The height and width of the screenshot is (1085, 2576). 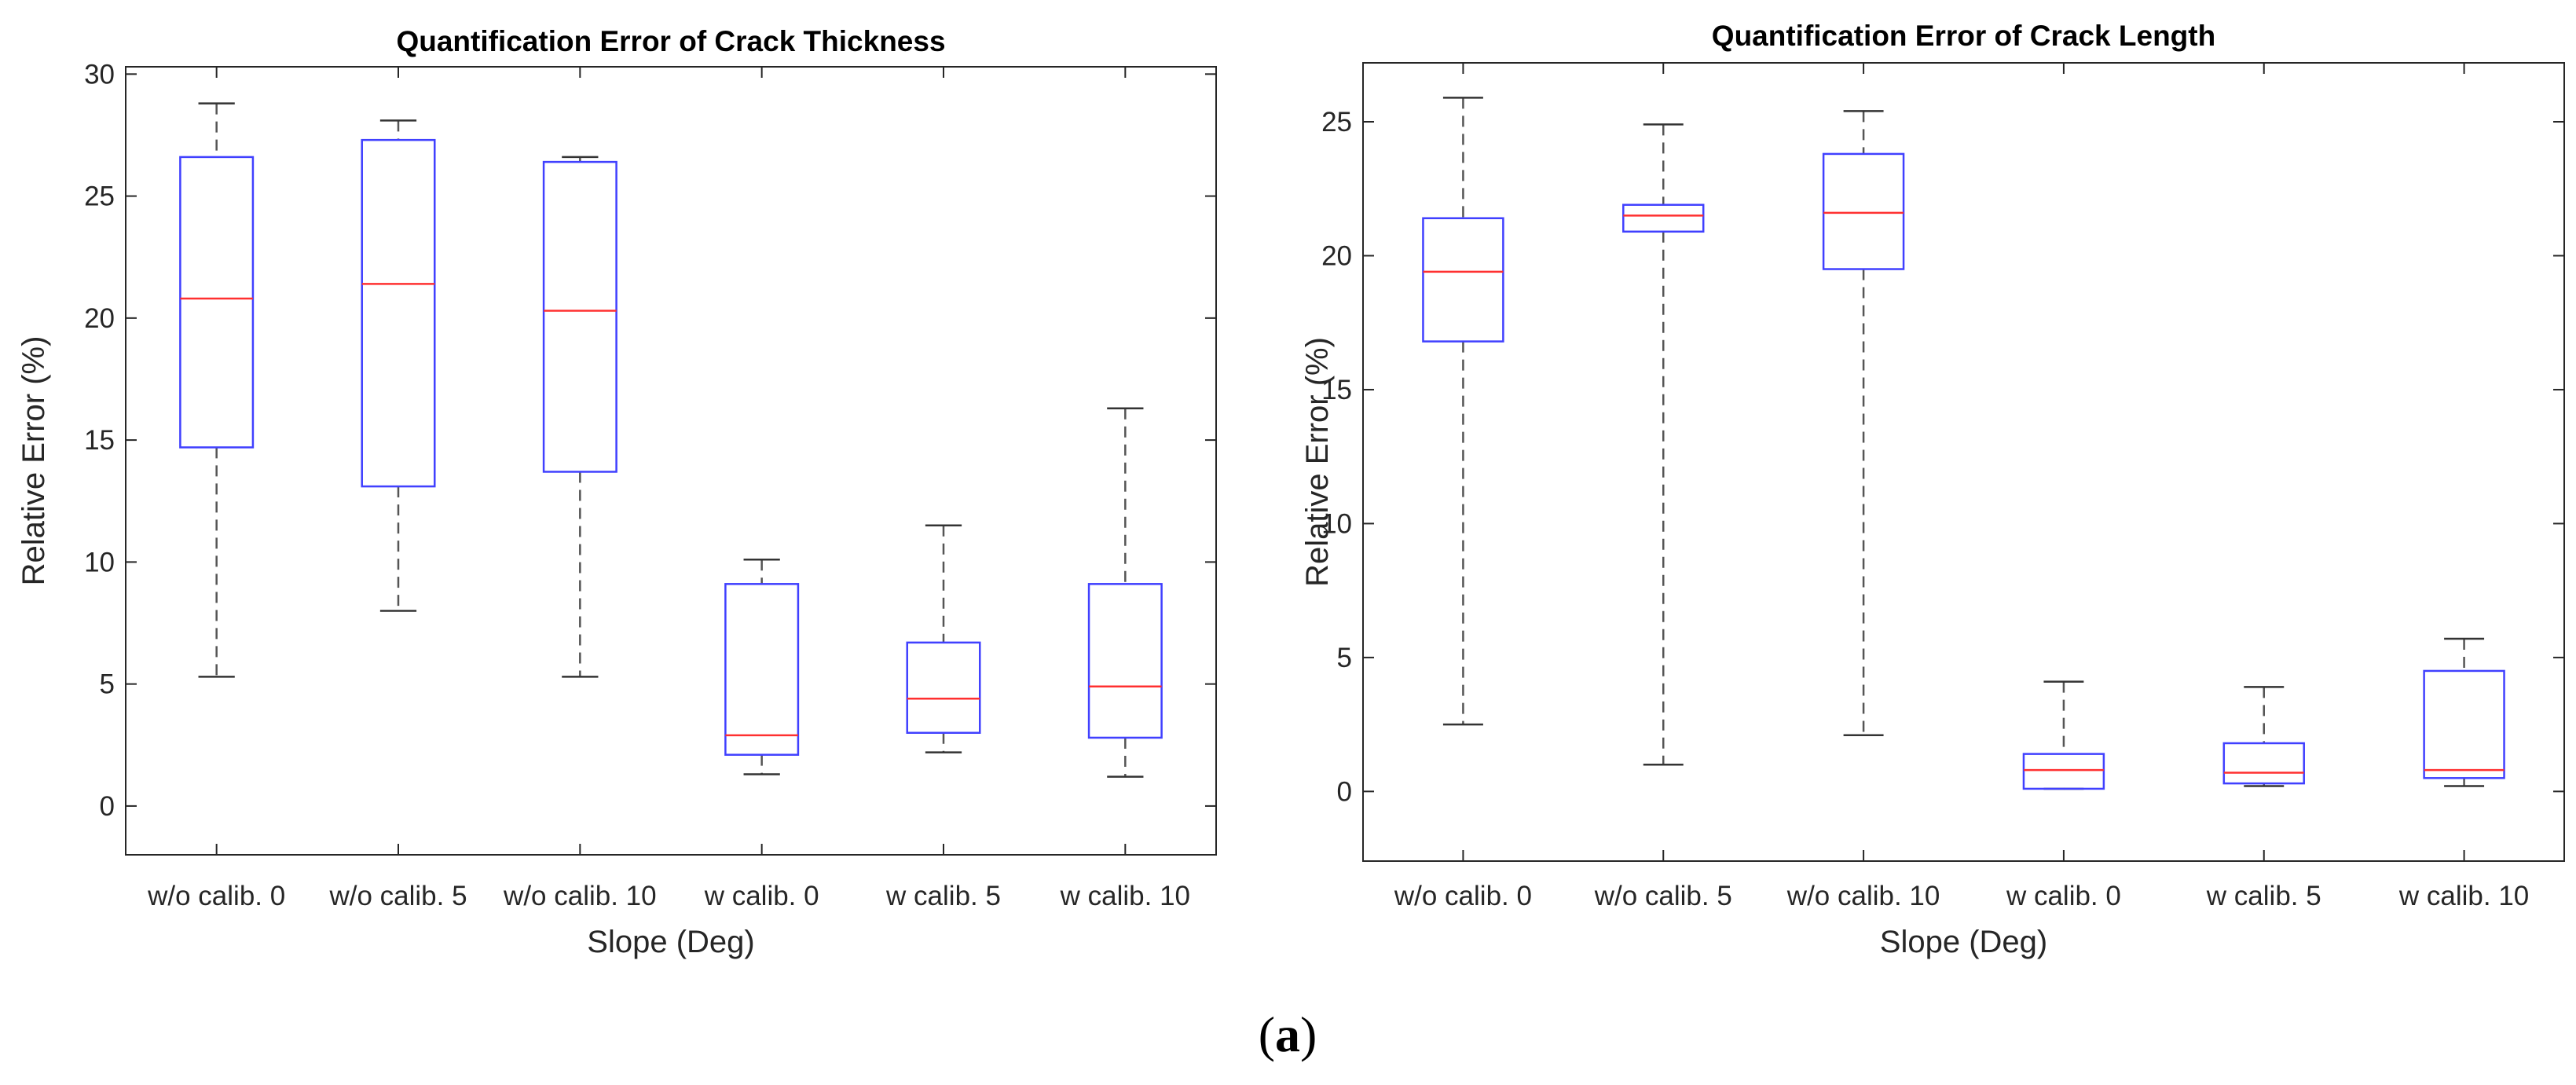 What do you see at coordinates (1964, 36) in the screenshot?
I see `chart-title: Quantification Error of Crack Length` at bounding box center [1964, 36].